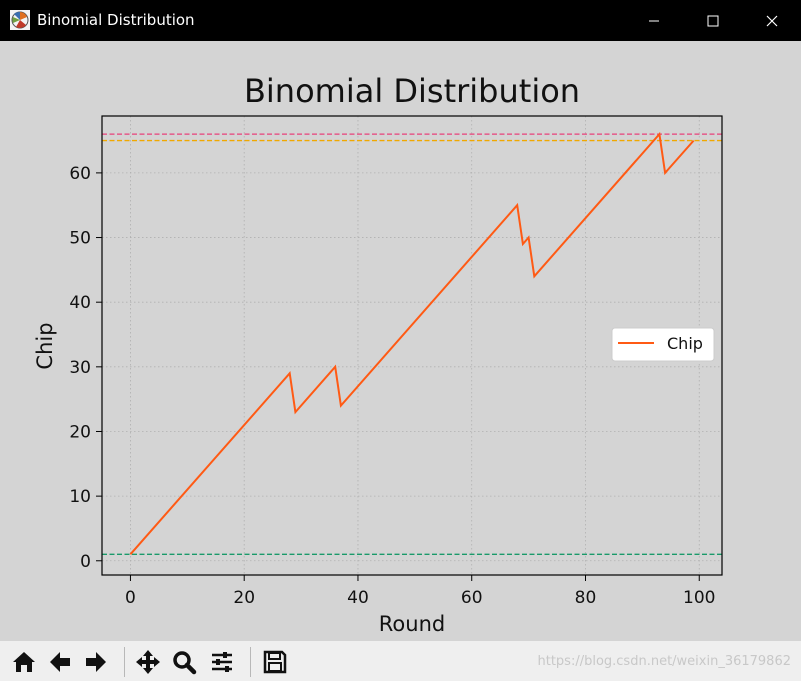 This screenshot has height=681, width=801. What do you see at coordinates (586, 598) in the screenshot?
I see `x-tick-label: 80` at bounding box center [586, 598].